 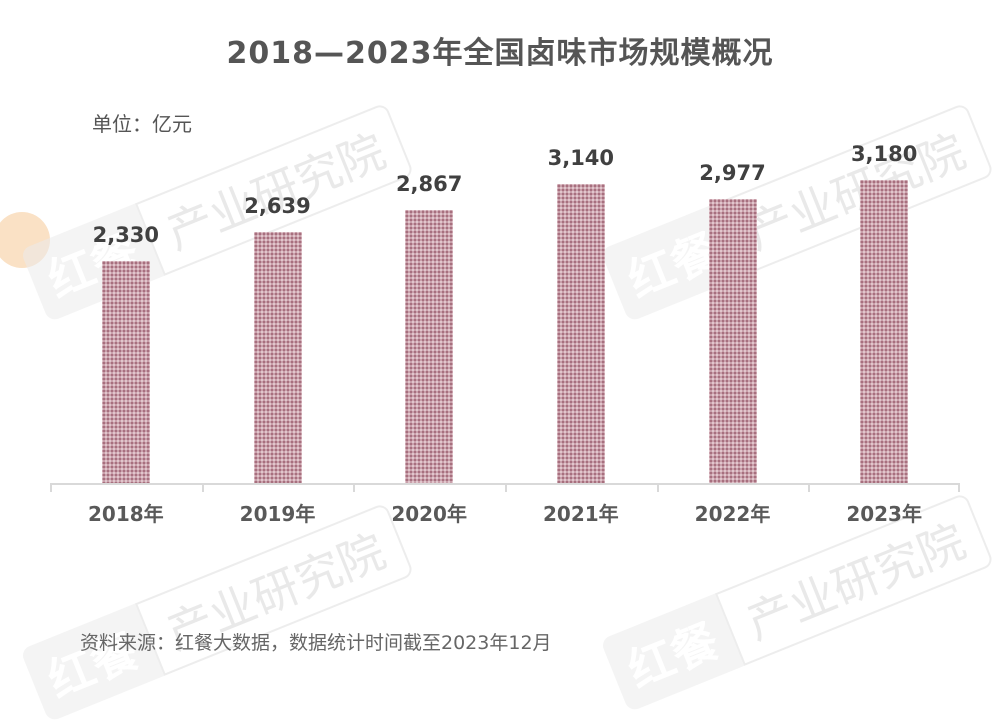 What do you see at coordinates (316, 643) in the screenshot?
I see `source-note: 资料来源：红餐大数据，数据统计时间截至2023年12月` at bounding box center [316, 643].